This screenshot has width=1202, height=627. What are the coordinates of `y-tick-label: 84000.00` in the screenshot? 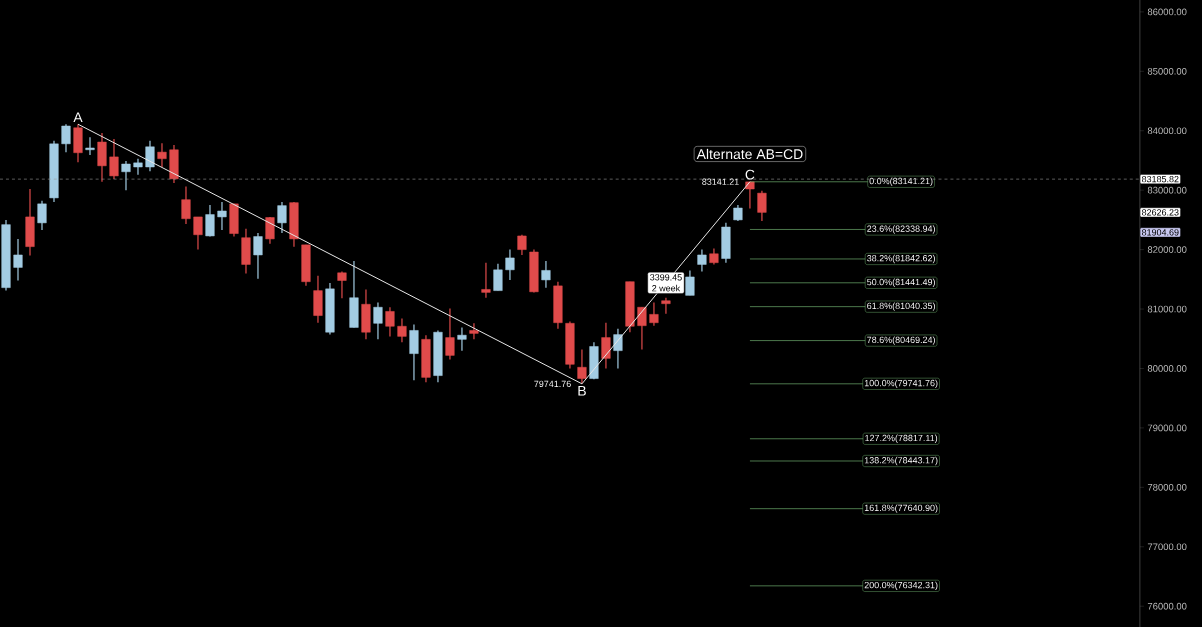 It's located at (1167, 131).